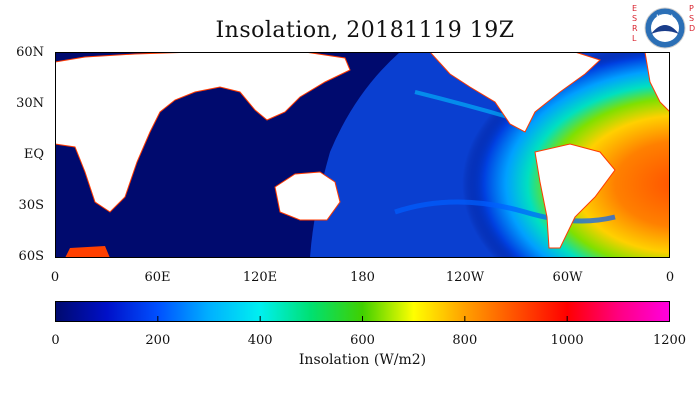 The image size is (700, 400). Describe the element at coordinates (575, 196) in the screenshot. I see `land-south-america` at that location.